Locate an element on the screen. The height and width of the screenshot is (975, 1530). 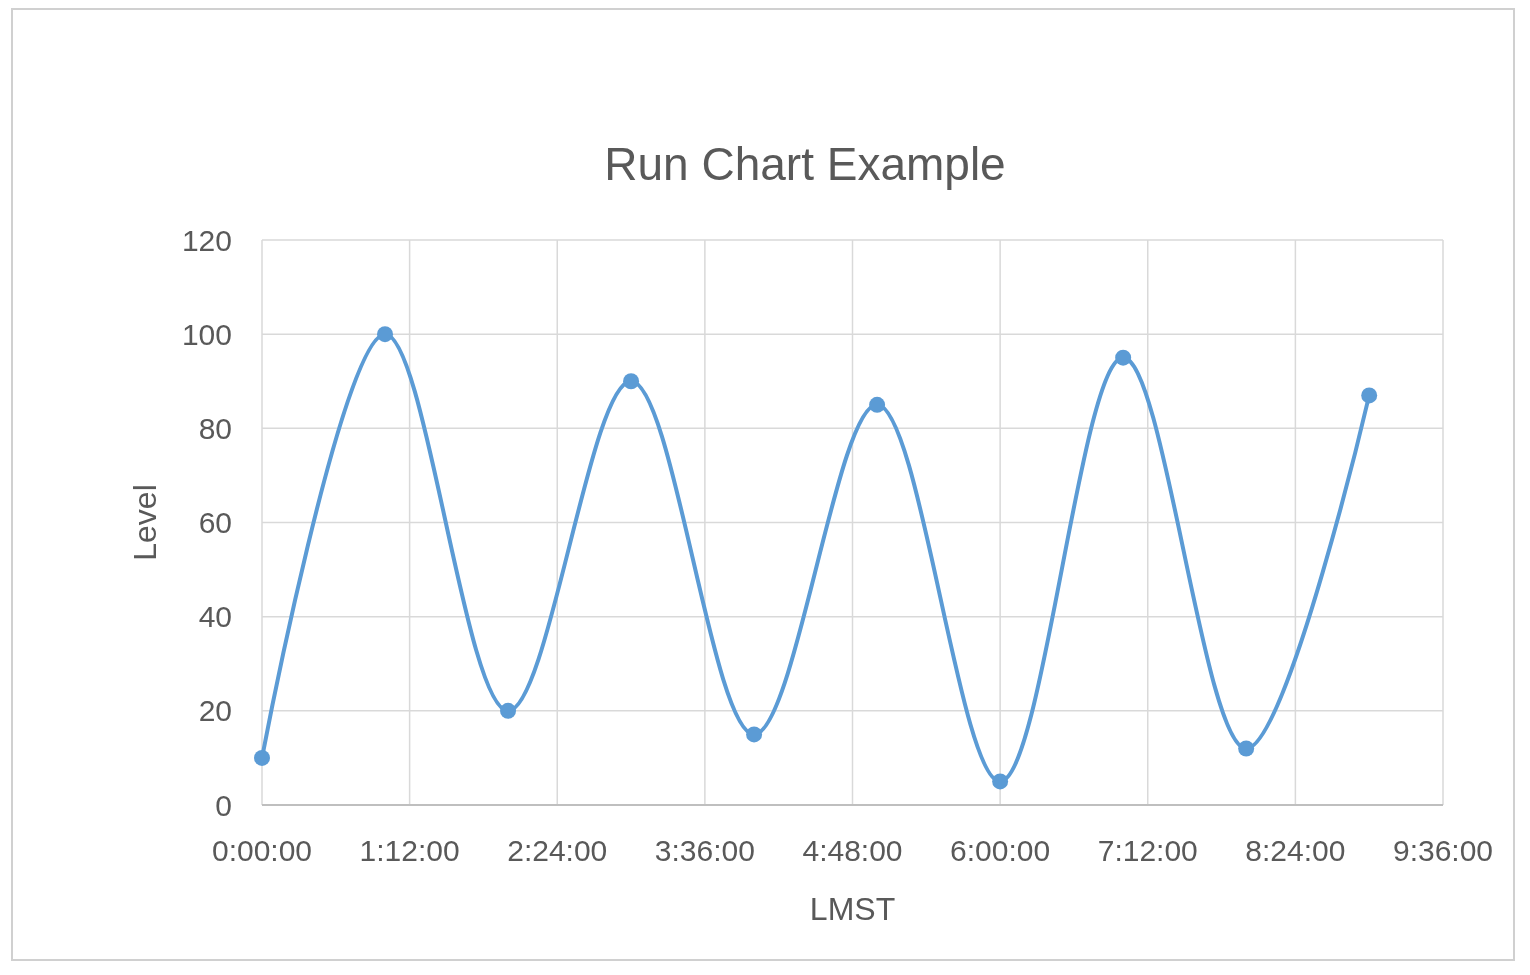
x-tick-label: 6:00:00 is located at coordinates (1000, 850).